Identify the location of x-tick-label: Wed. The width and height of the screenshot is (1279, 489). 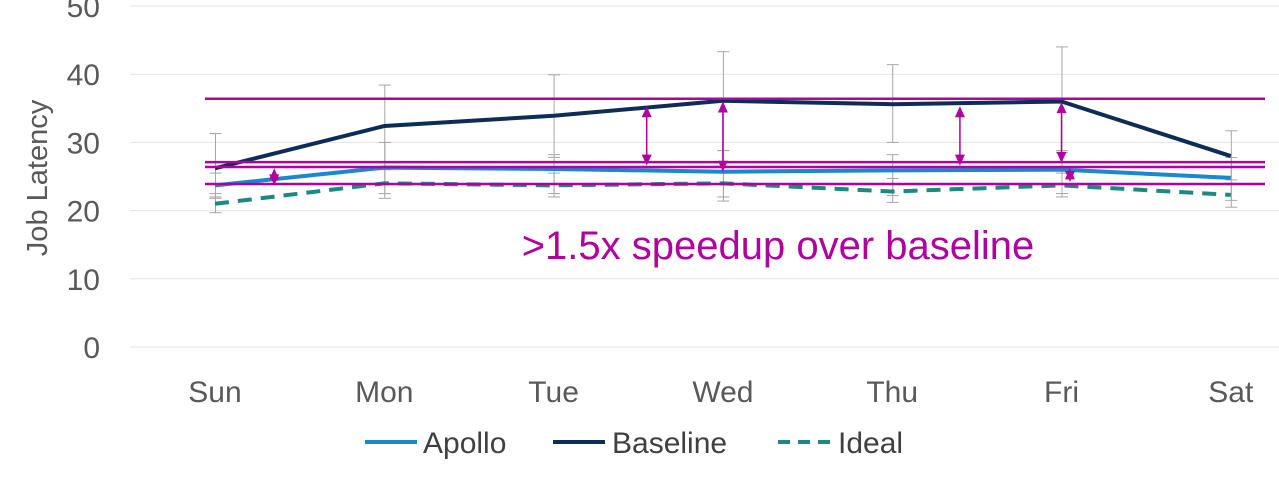
(722, 392).